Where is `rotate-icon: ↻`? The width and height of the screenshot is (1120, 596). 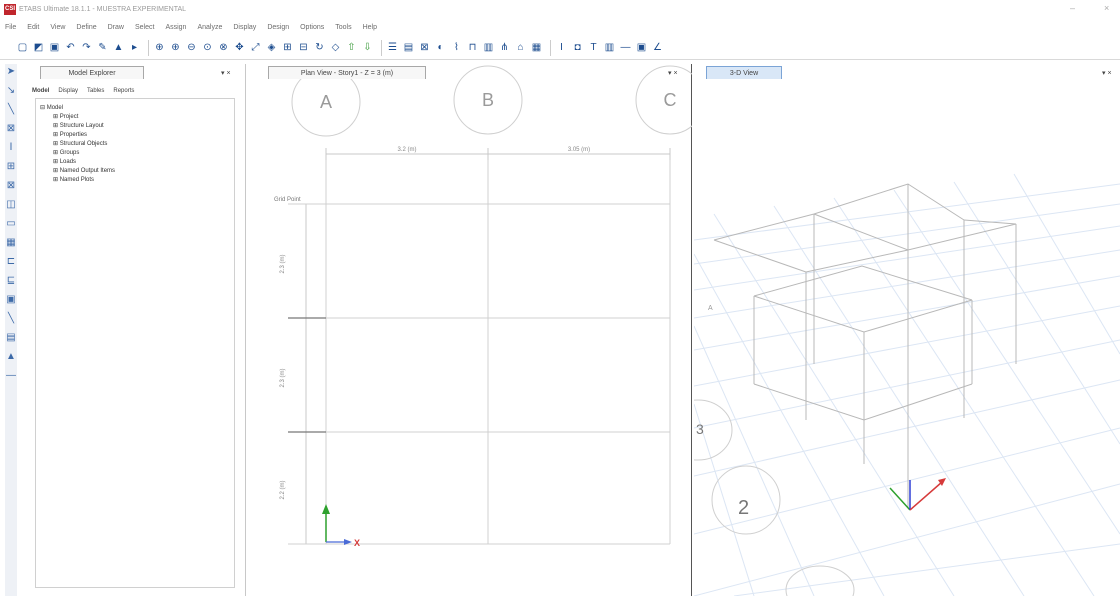
rotate-icon: ↻ is located at coordinates (319, 47).